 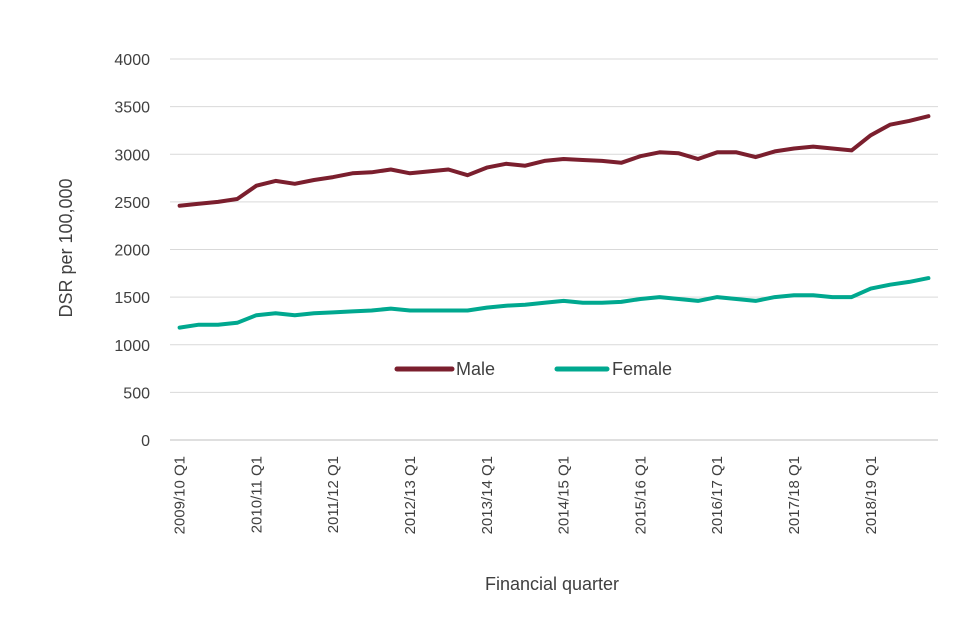 I want to click on y-tick-label: 1500, so click(x=132, y=298).